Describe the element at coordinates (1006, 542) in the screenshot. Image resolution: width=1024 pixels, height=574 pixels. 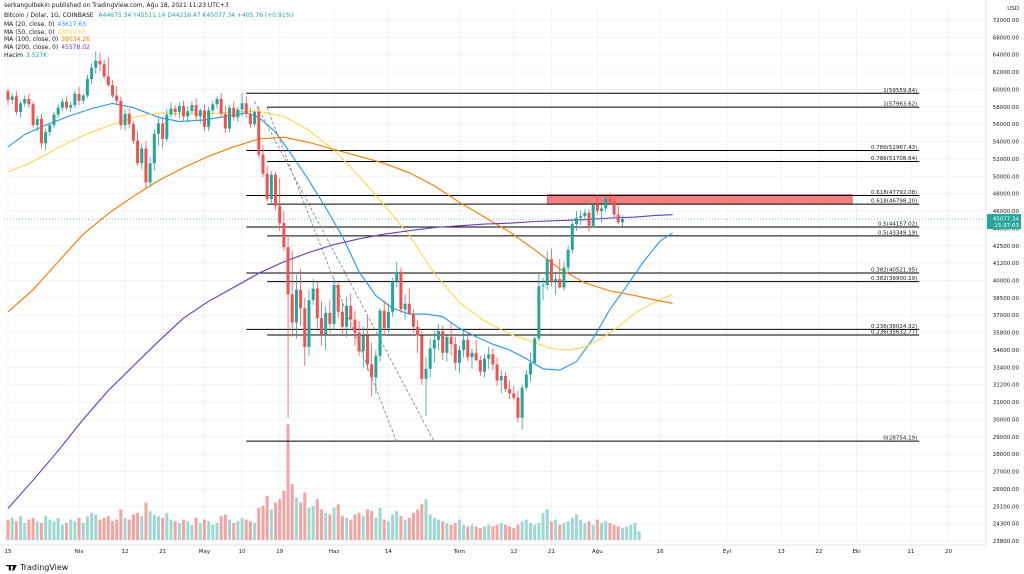
I see `price-tick-label: 23800.00` at that location.